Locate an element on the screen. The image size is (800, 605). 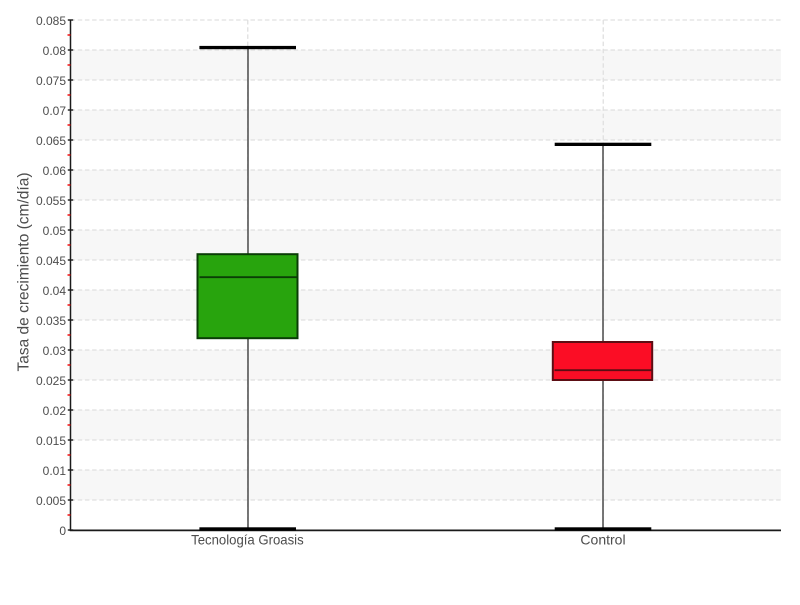
svg-text: 0.035 is located at coordinates (51, 321).